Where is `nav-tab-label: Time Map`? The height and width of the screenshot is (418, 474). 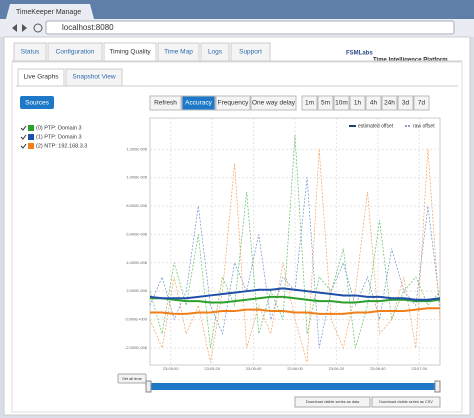 nav-tab-label: Time Map is located at coordinates (178, 52).